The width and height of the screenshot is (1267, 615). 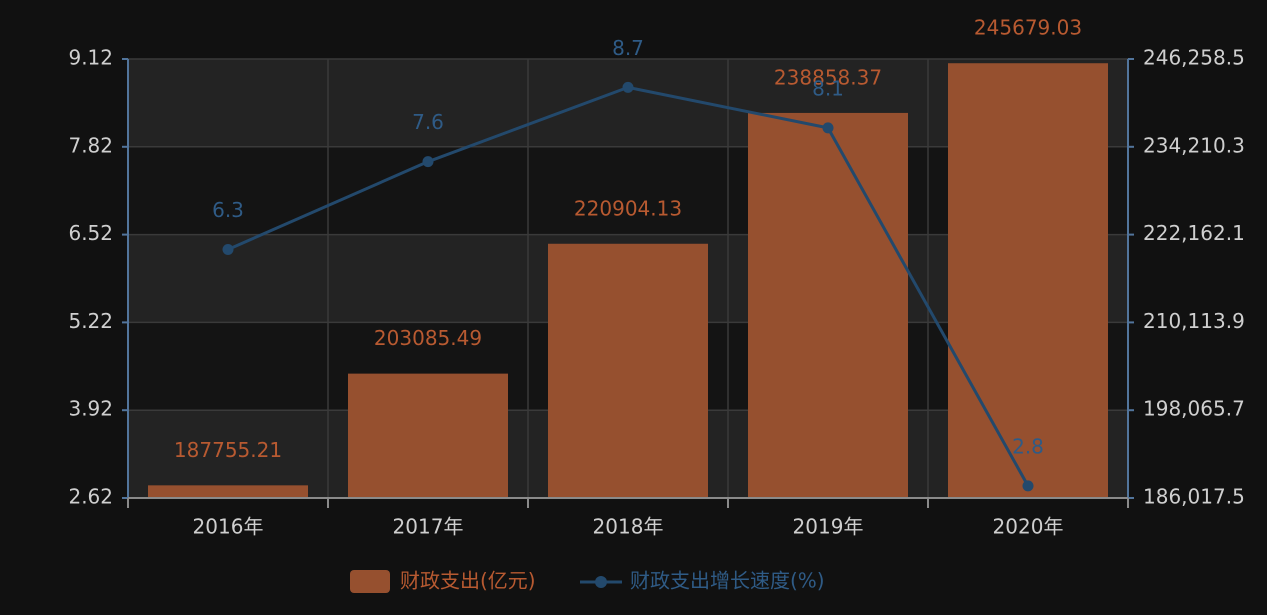 What do you see at coordinates (228, 210) in the screenshot?
I see `line-value-label: 6.3` at bounding box center [228, 210].